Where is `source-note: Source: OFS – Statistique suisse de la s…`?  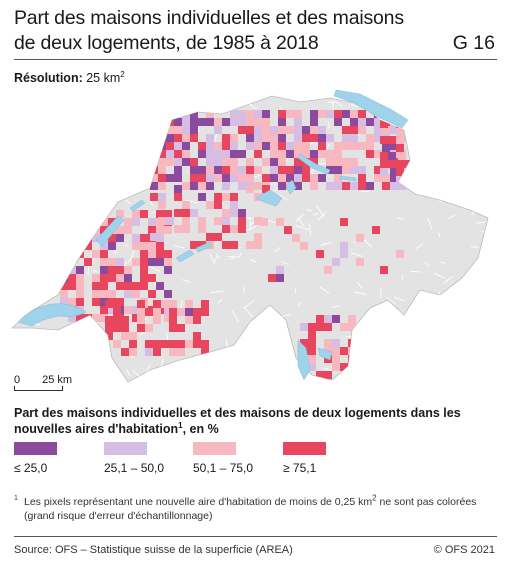
source-note: Source: OFS – Statistique suisse de la s… is located at coordinates (153, 550).